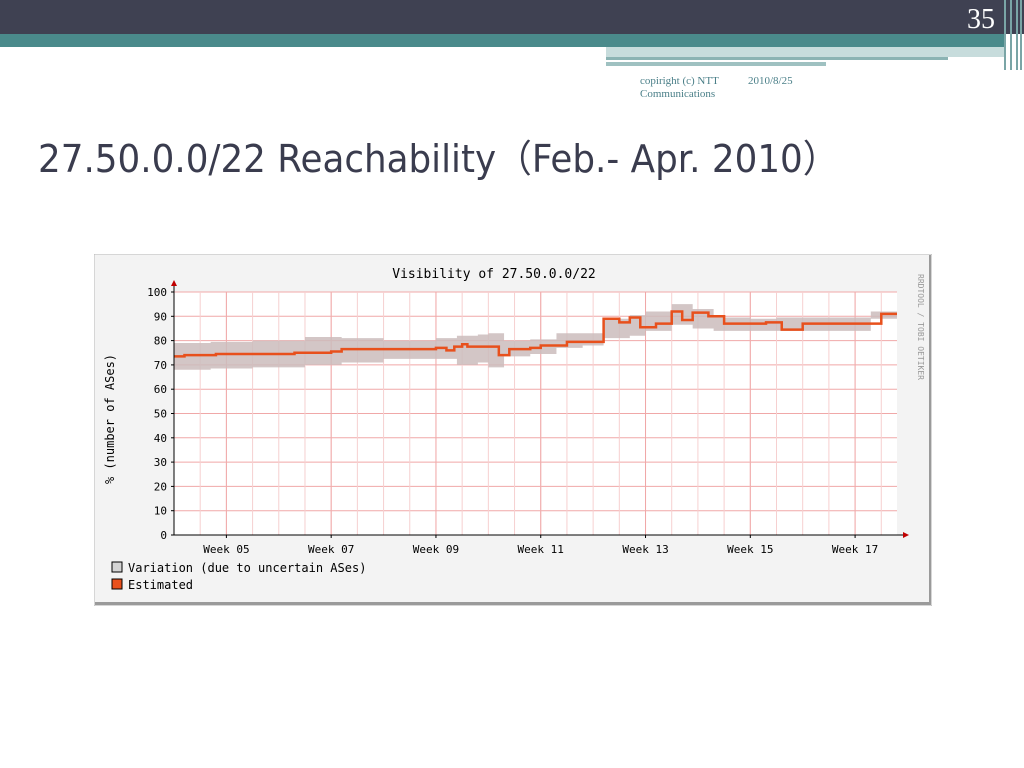  Describe the element at coordinates (247, 568) in the screenshot. I see `legend-label-variation: Variation (due to uncertain ASes)` at that location.